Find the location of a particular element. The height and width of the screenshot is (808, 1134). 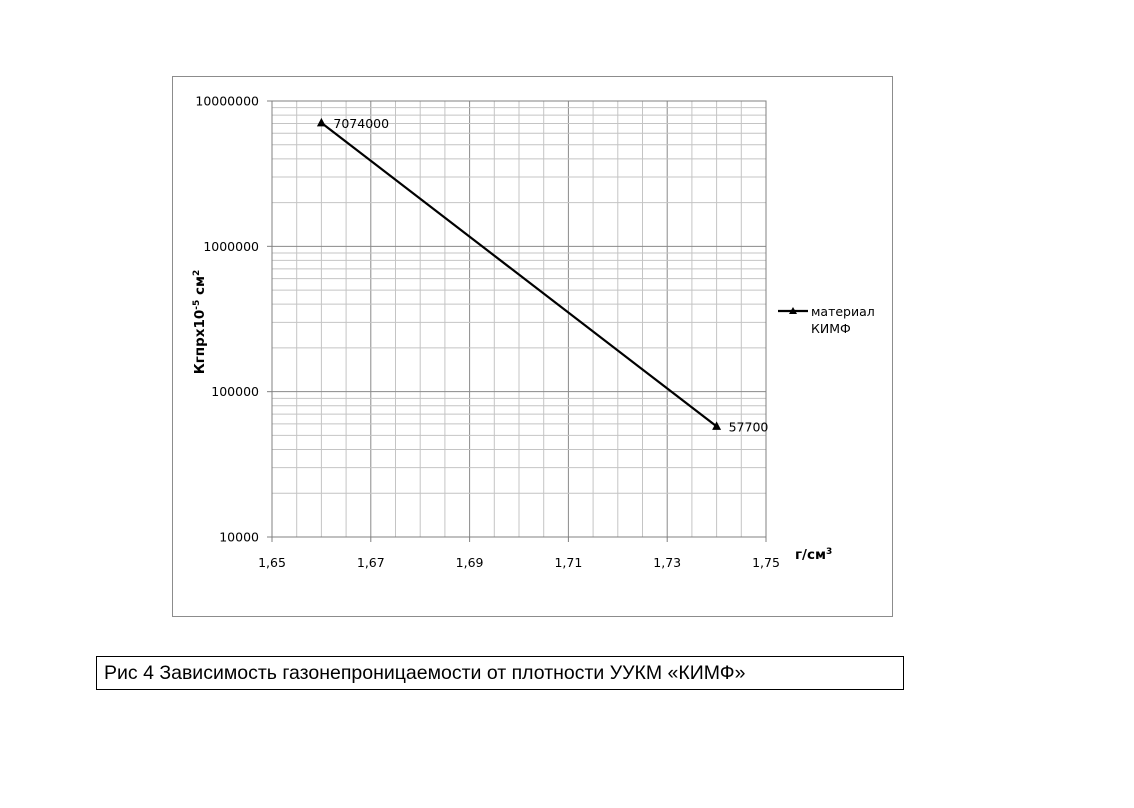

y-tick-label: 10000 is located at coordinates (239, 537).